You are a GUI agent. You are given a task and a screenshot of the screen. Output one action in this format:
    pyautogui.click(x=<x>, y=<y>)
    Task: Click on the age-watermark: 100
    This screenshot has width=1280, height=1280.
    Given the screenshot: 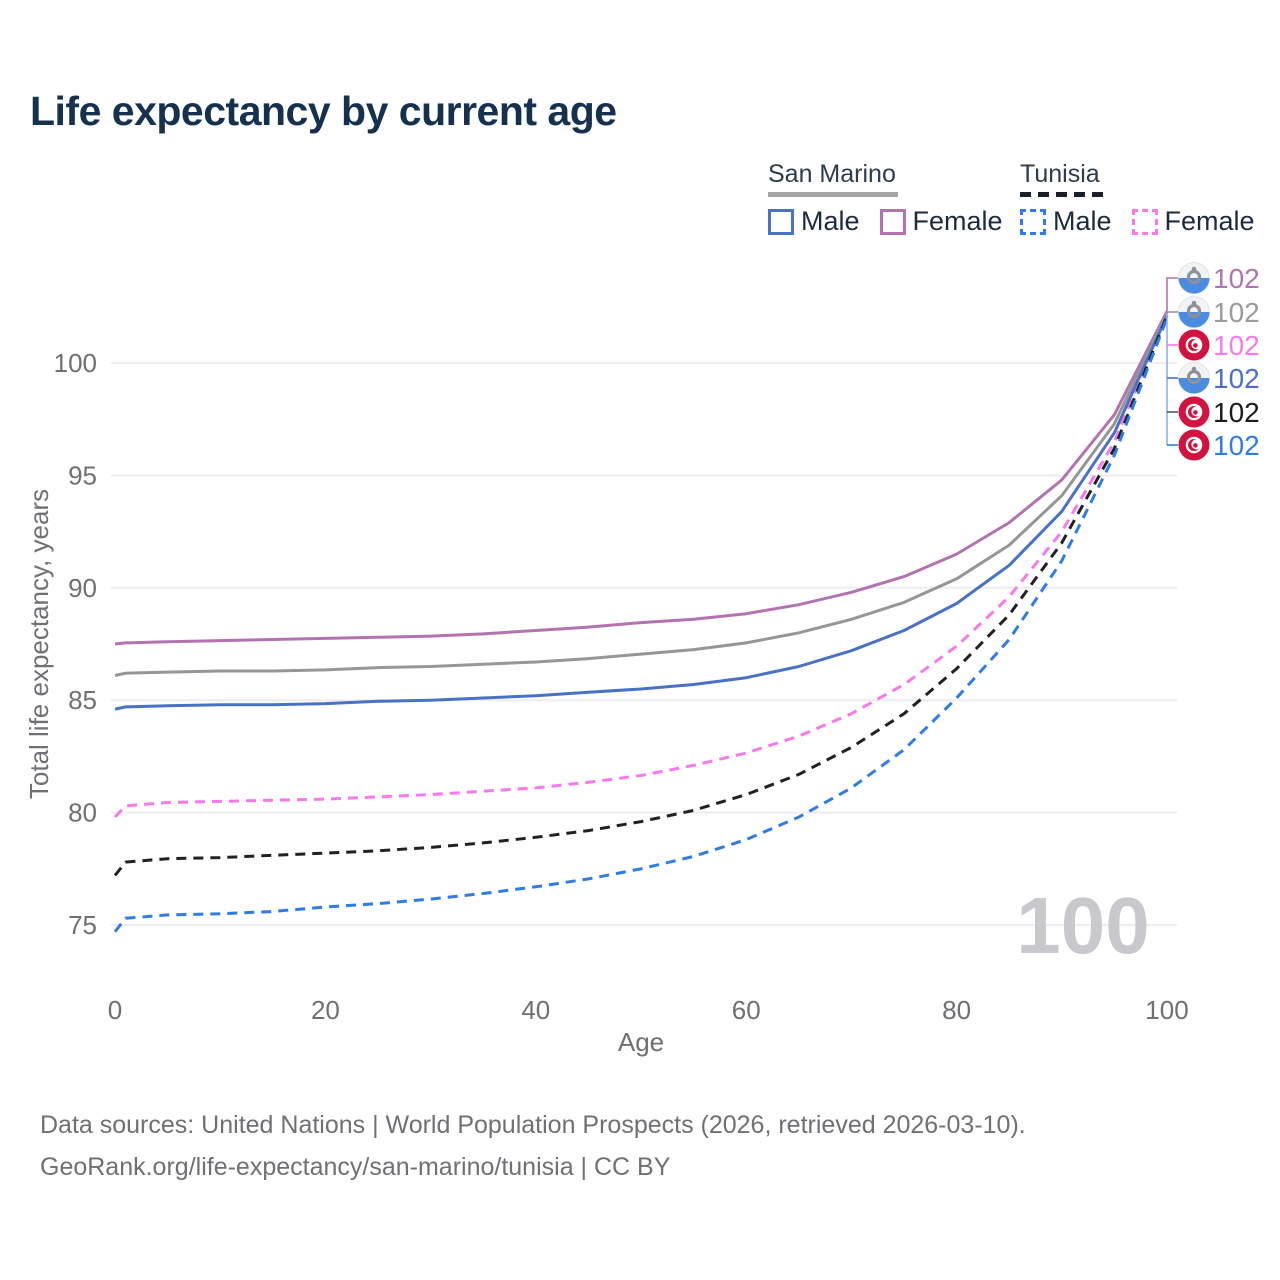 What is the action you would take?
    pyautogui.click(x=1082, y=925)
    